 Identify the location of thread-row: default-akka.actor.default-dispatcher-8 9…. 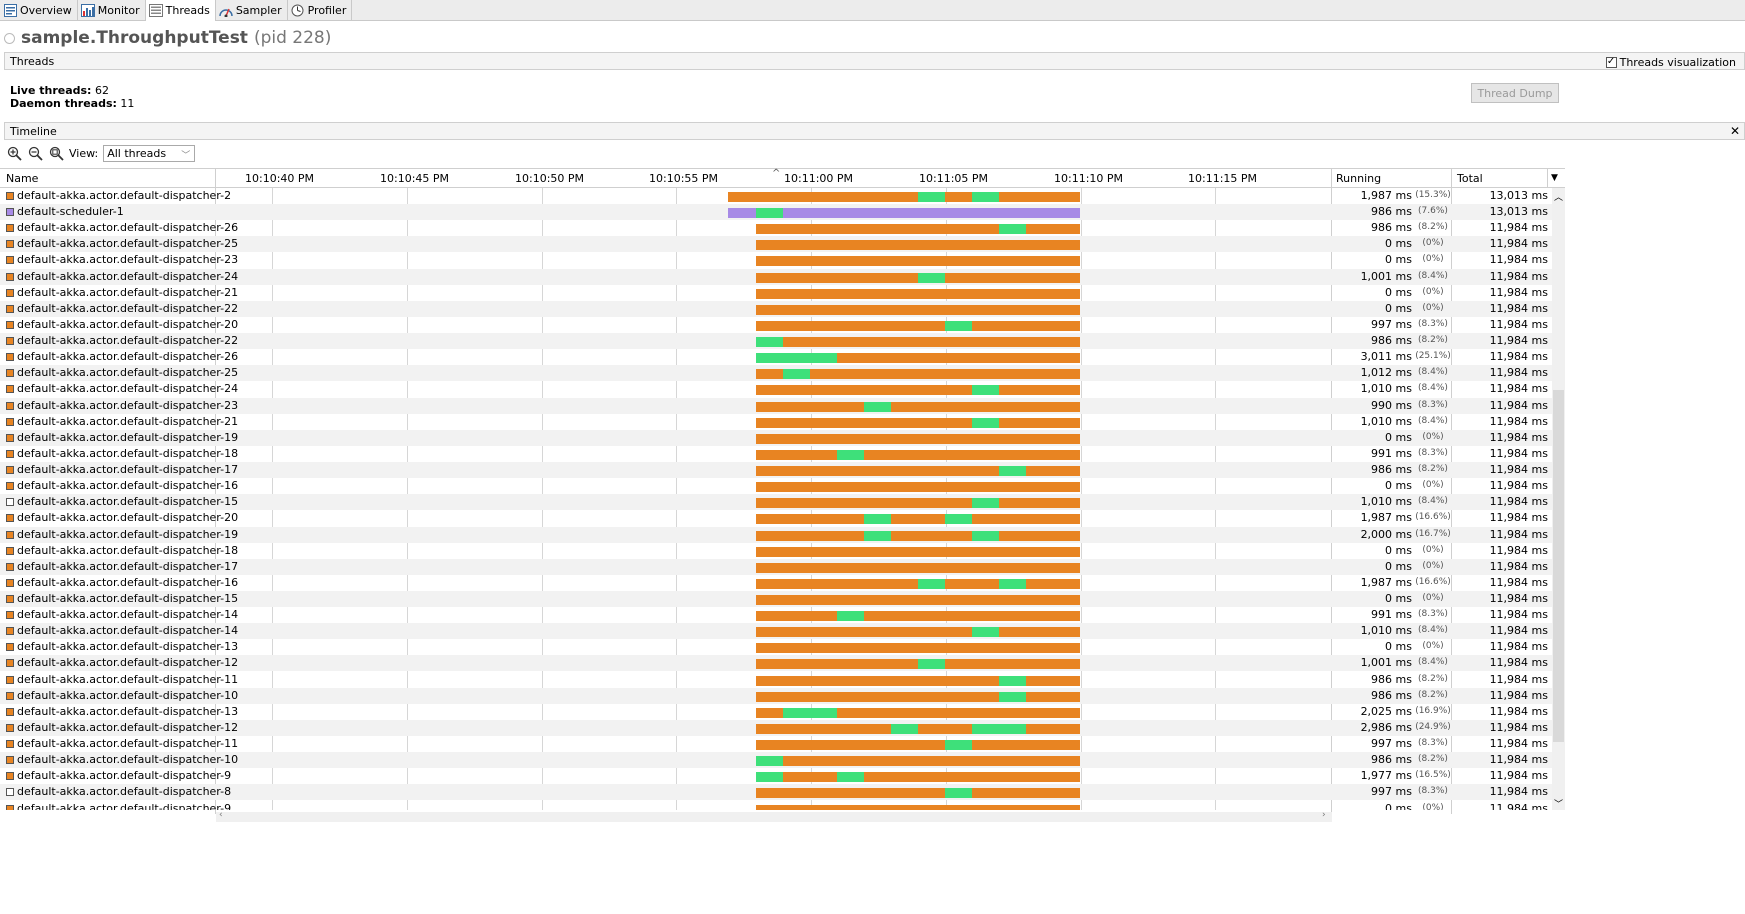
(776, 792).